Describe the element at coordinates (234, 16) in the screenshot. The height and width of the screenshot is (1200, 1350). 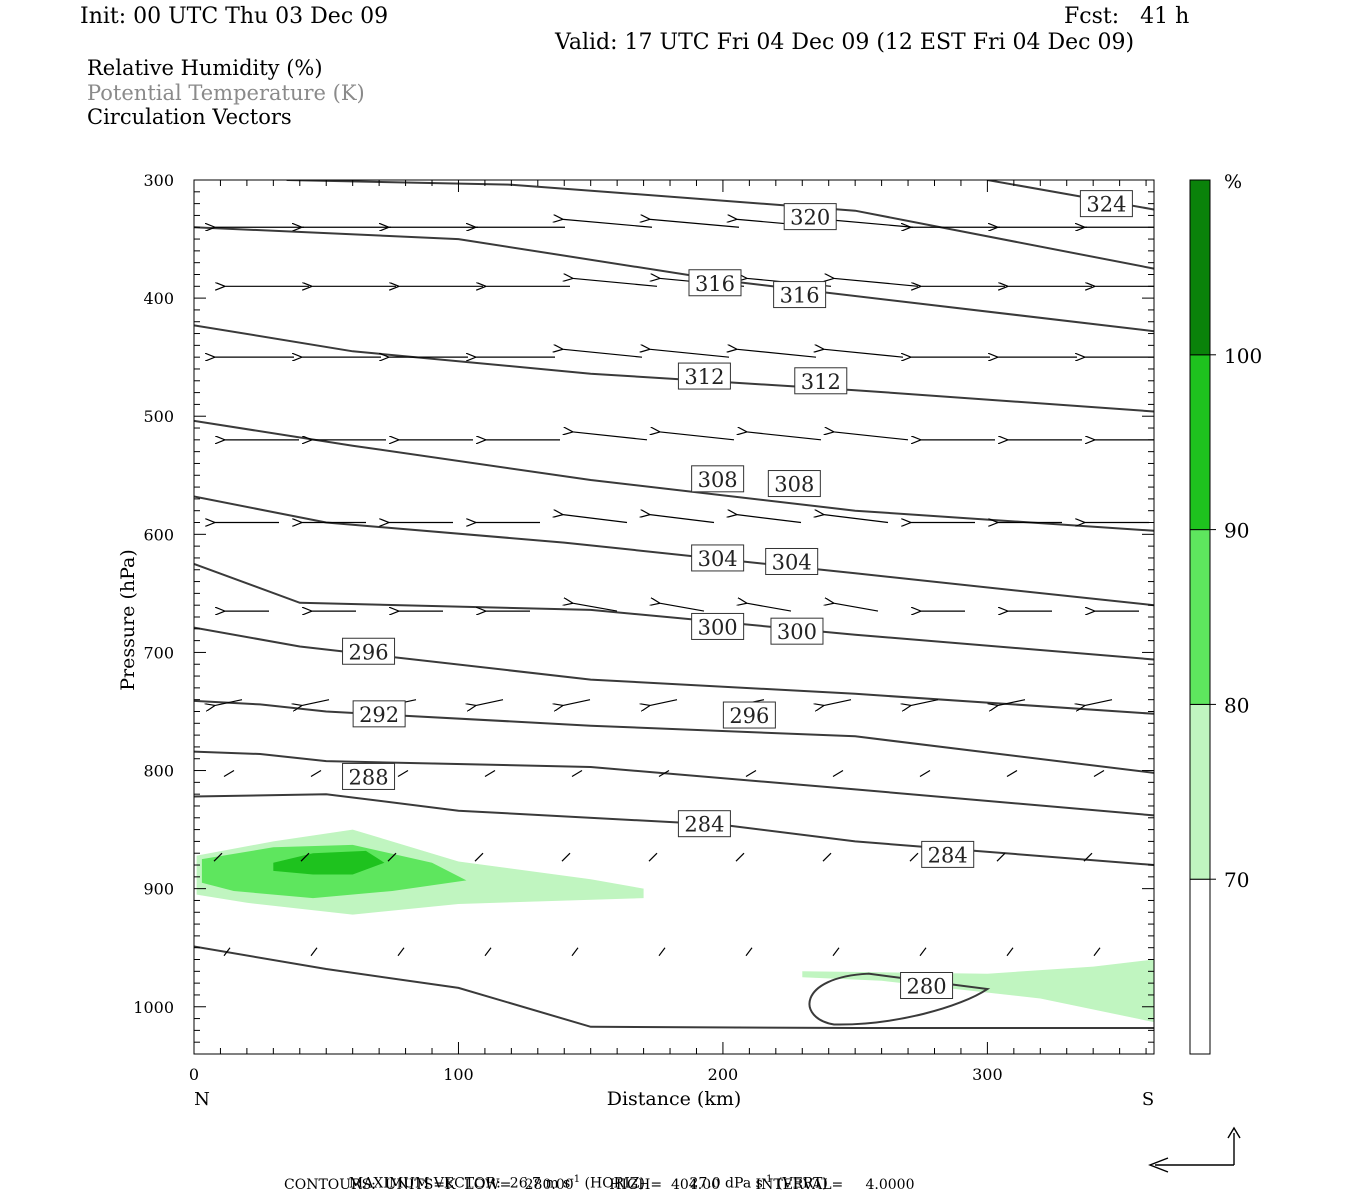
I see `init-time: Init: 00 UTC Thu 03 Dec 09` at that location.